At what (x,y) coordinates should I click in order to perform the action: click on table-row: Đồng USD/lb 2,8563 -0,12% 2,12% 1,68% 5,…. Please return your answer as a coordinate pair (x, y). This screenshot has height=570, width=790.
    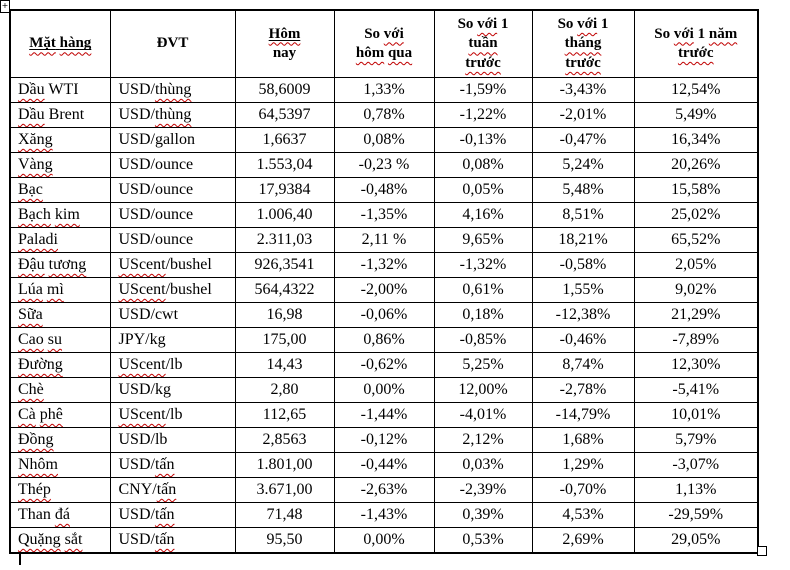
    Looking at the image, I should click on (384, 440).